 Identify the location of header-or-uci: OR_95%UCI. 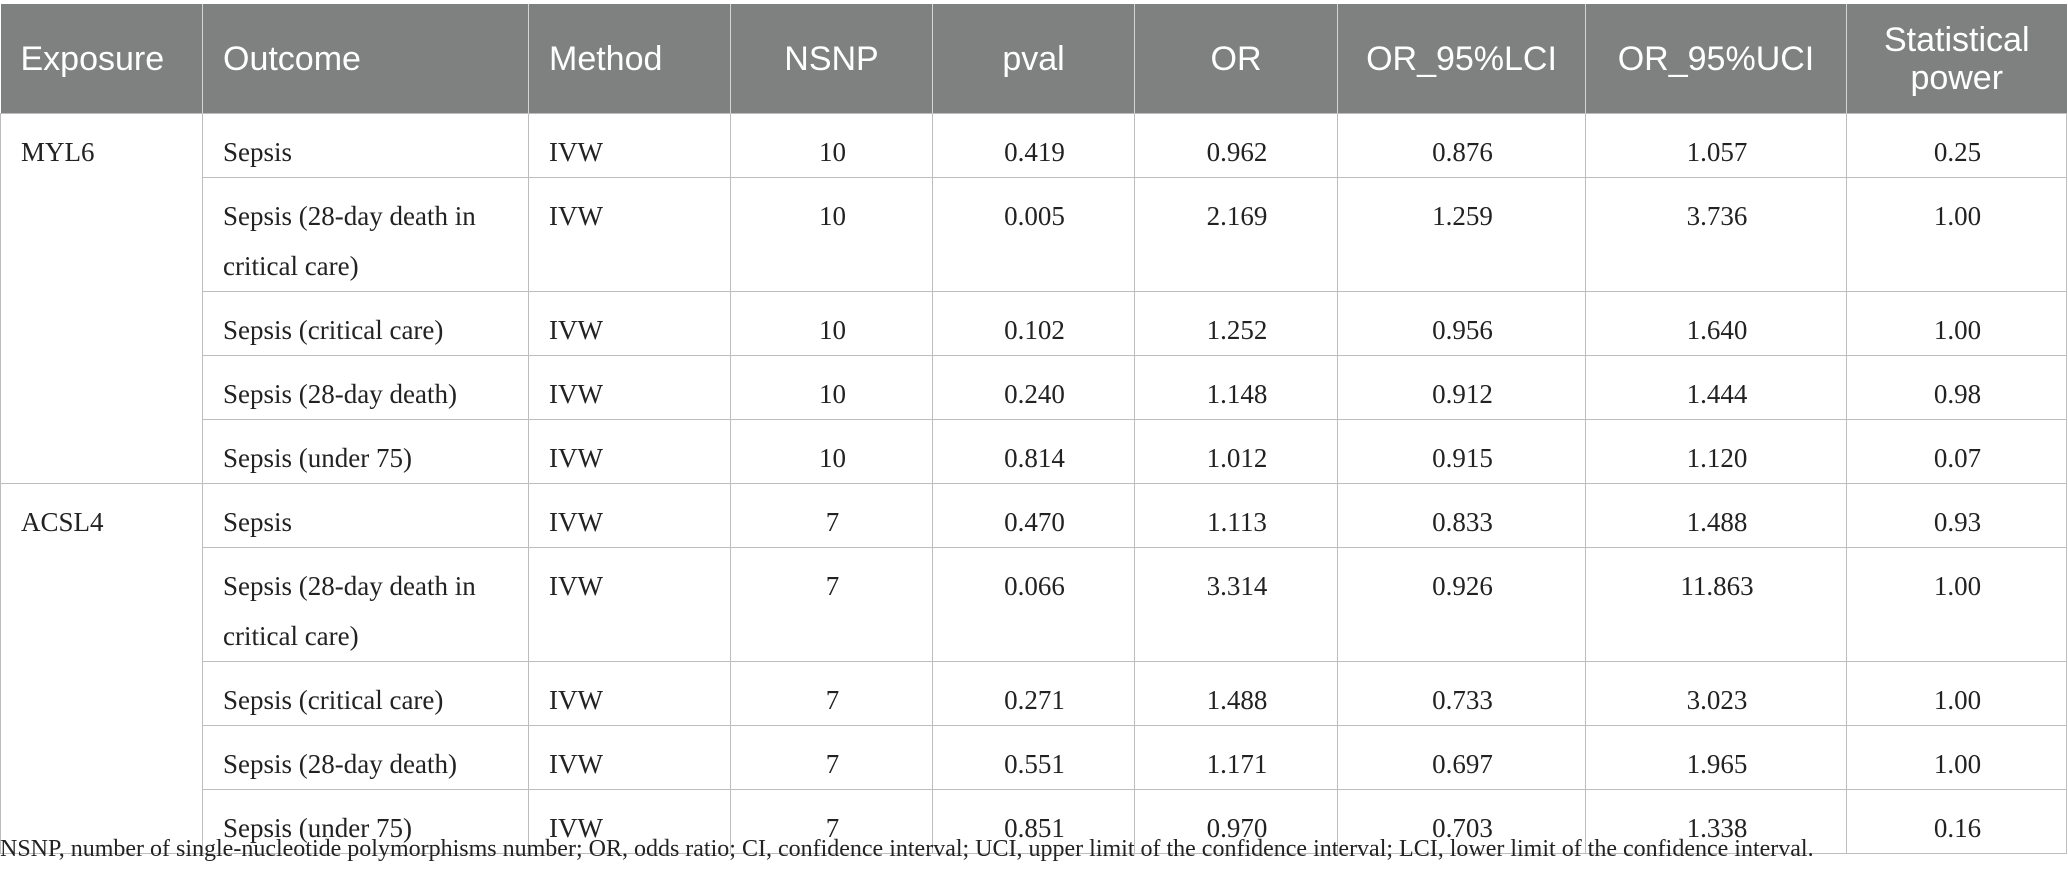
(1716, 59).